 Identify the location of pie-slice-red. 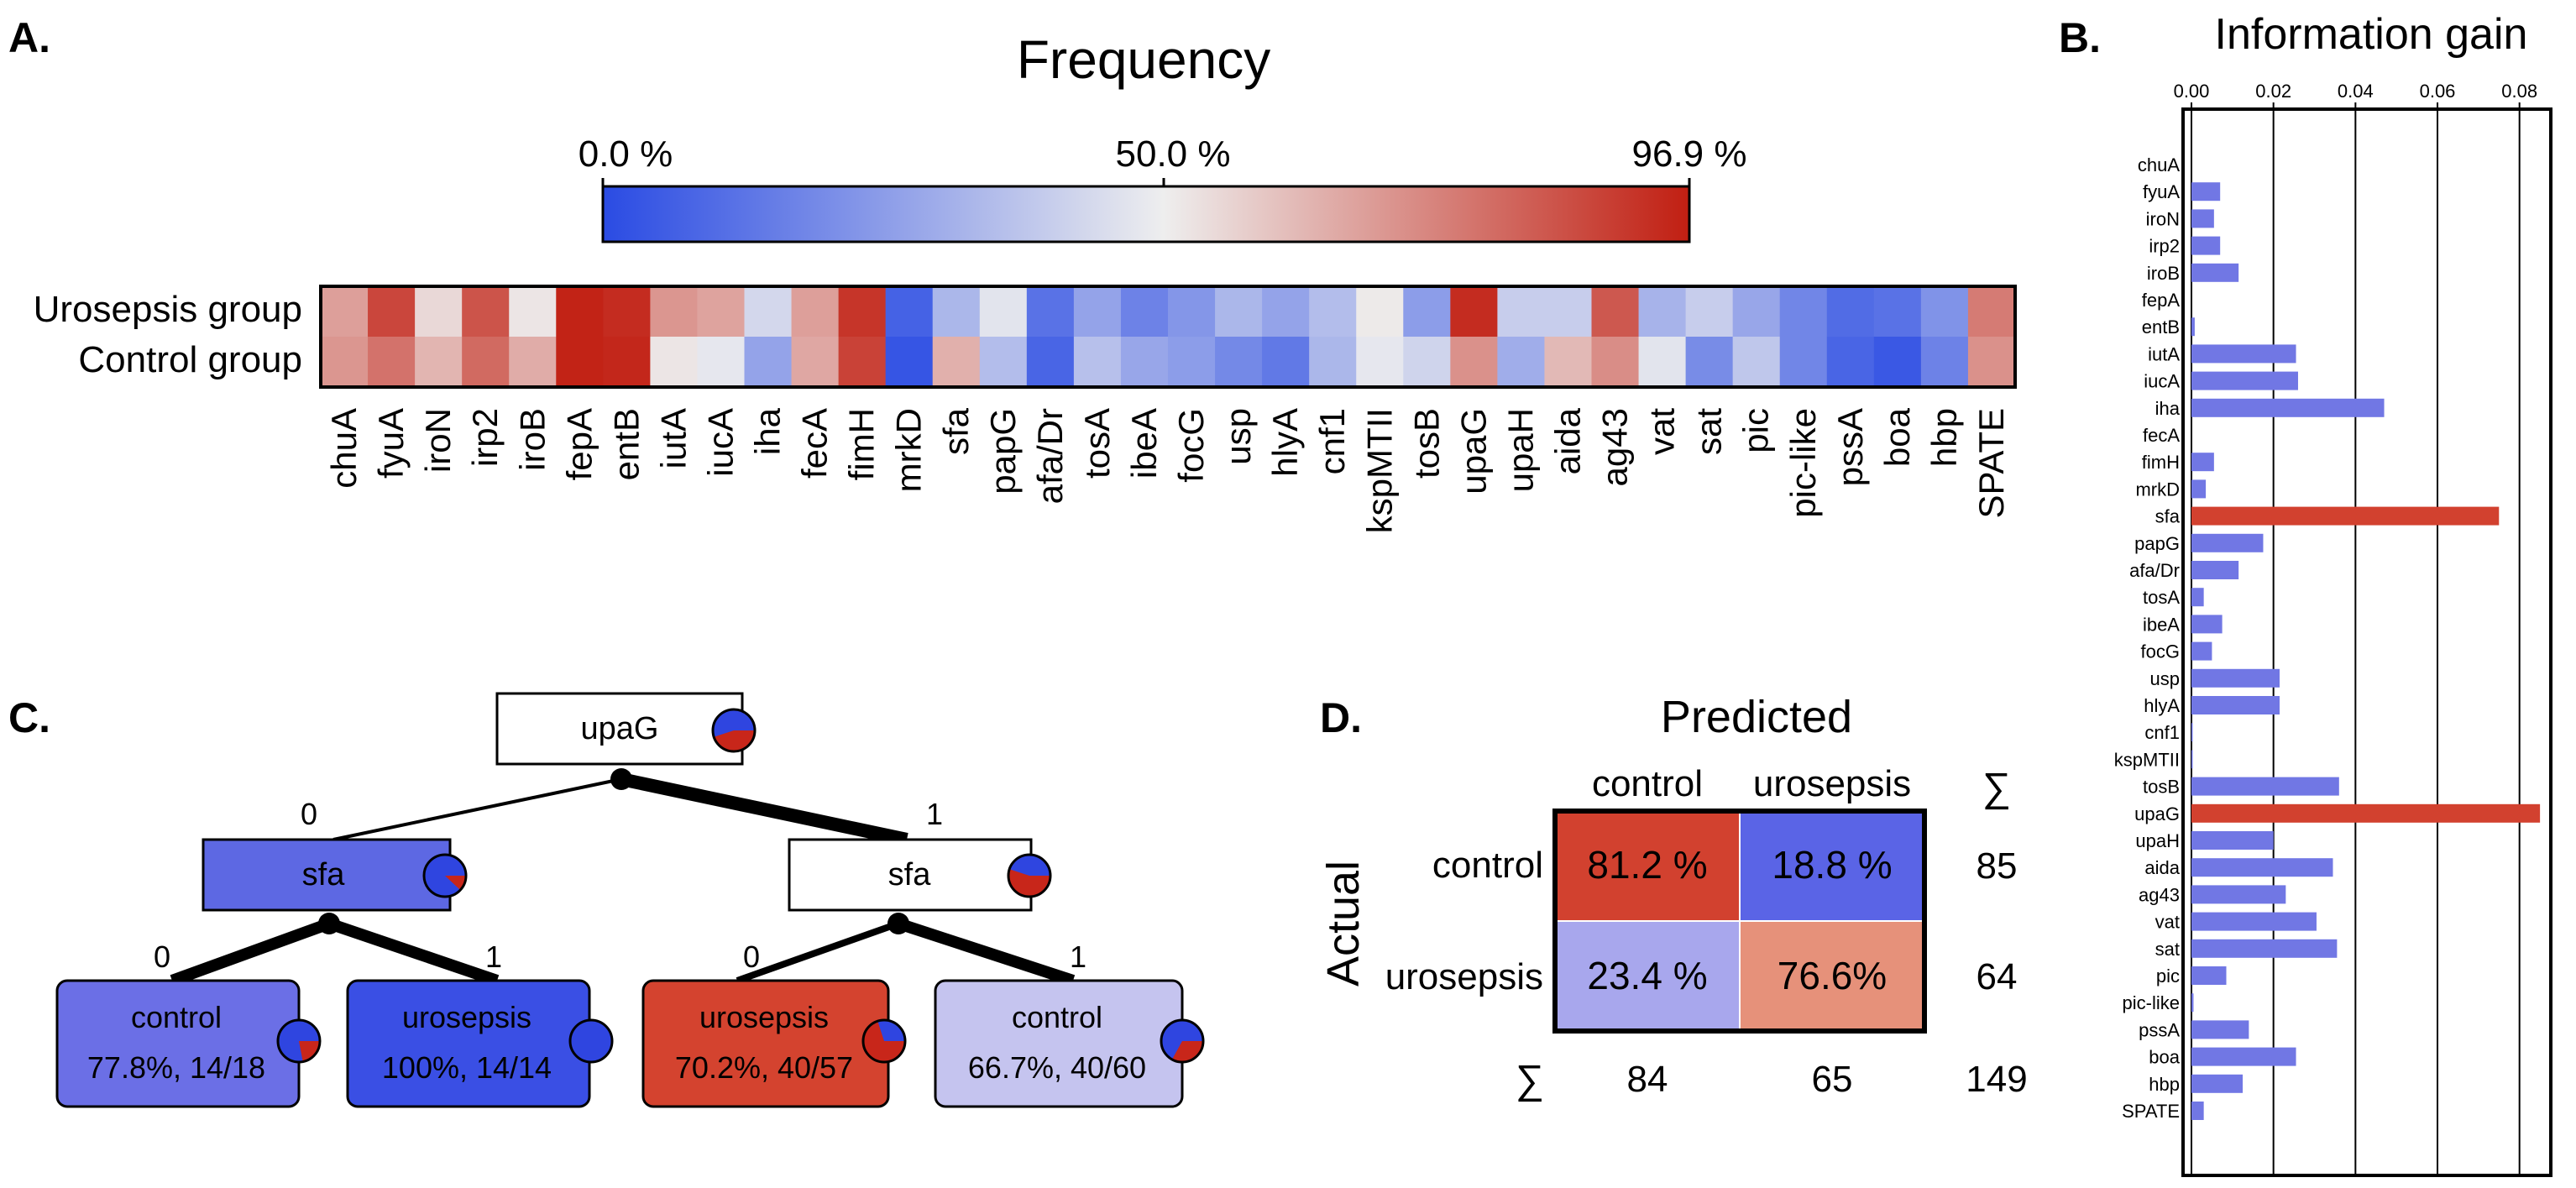
(456, 883).